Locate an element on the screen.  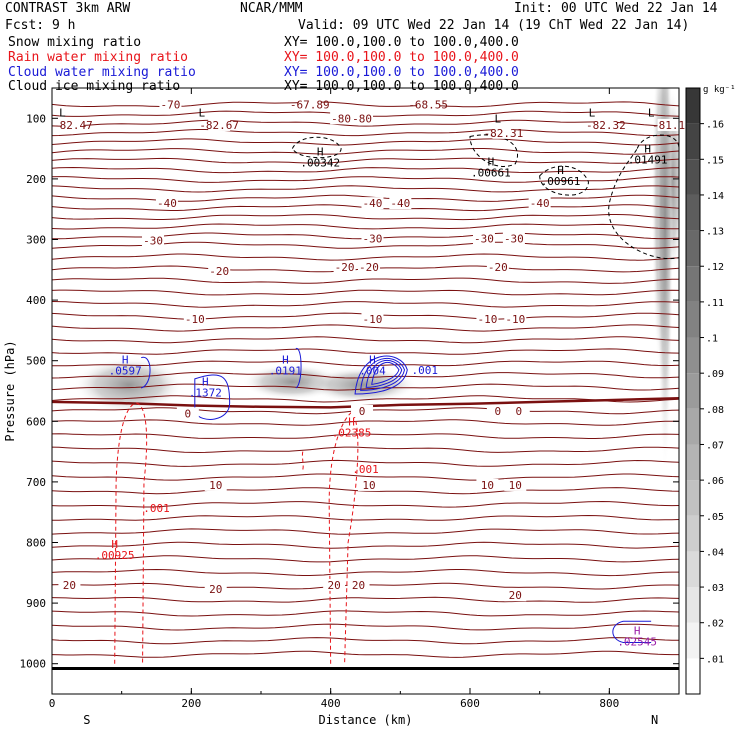
isotherm-label: -82.67 is located at coordinates (219, 125).